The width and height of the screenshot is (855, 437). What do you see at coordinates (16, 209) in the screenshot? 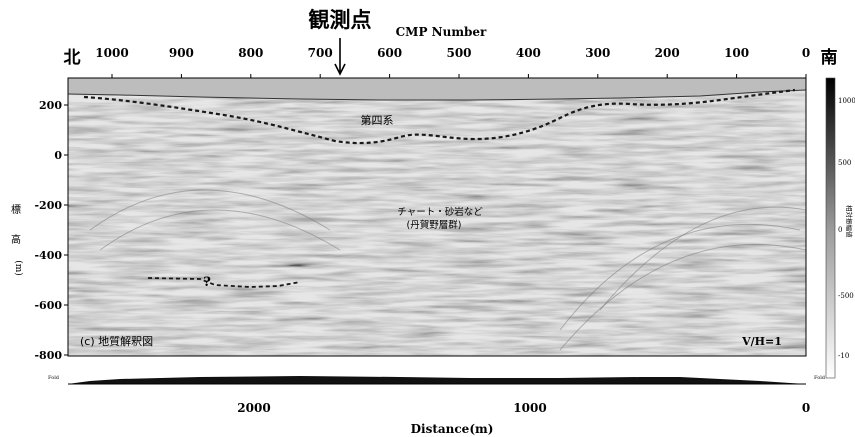
I see `elevation-axis-char-1: 標` at bounding box center [16, 209].